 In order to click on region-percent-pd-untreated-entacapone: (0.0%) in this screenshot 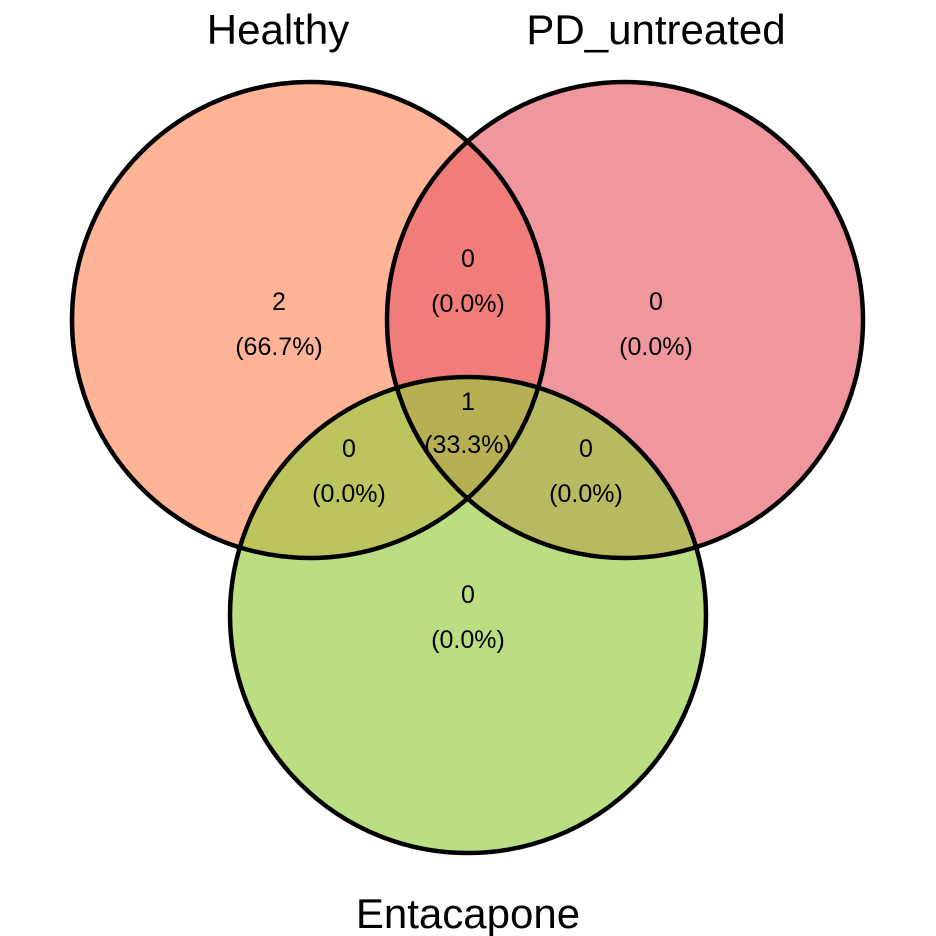, I will do `click(586, 494)`.